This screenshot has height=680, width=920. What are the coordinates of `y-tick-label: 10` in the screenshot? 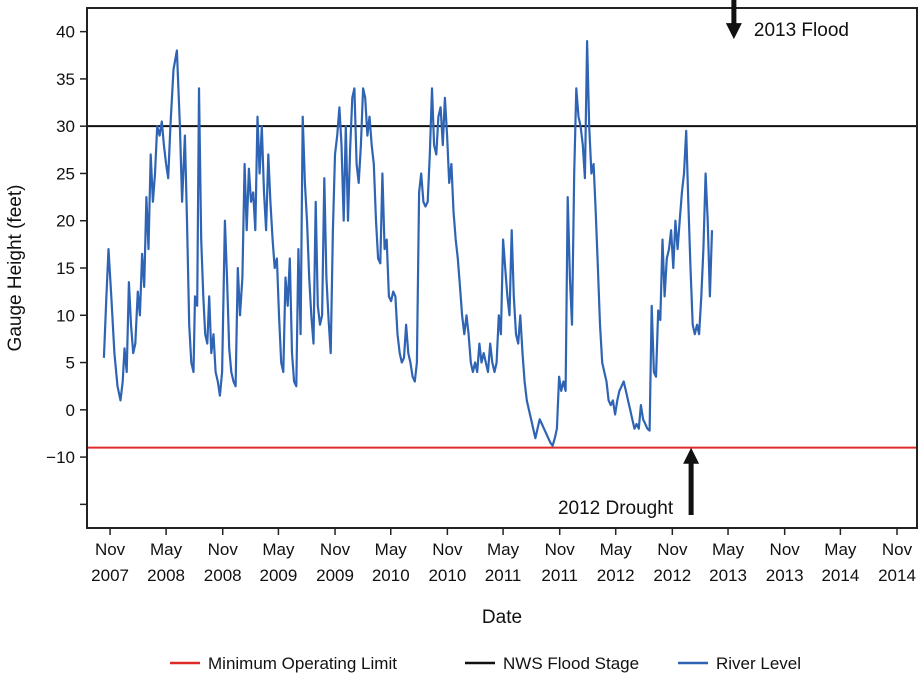 It's located at (65, 315).